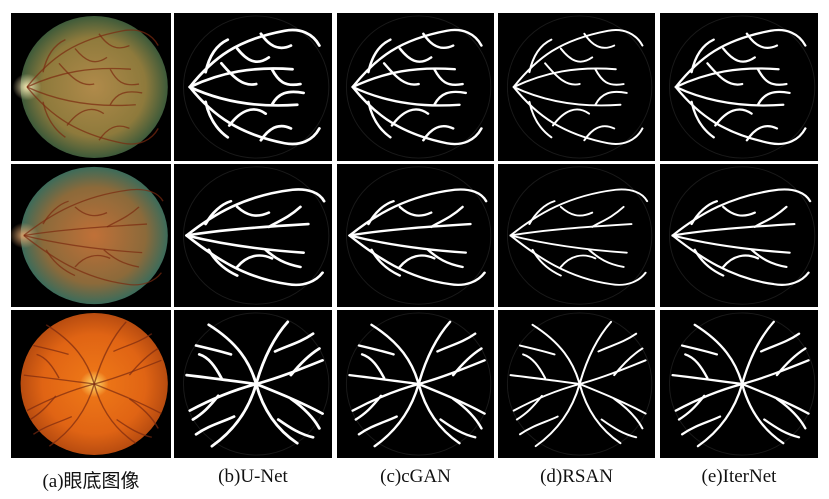  I want to click on caption-iternet: (e)IterNet, so click(739, 476).